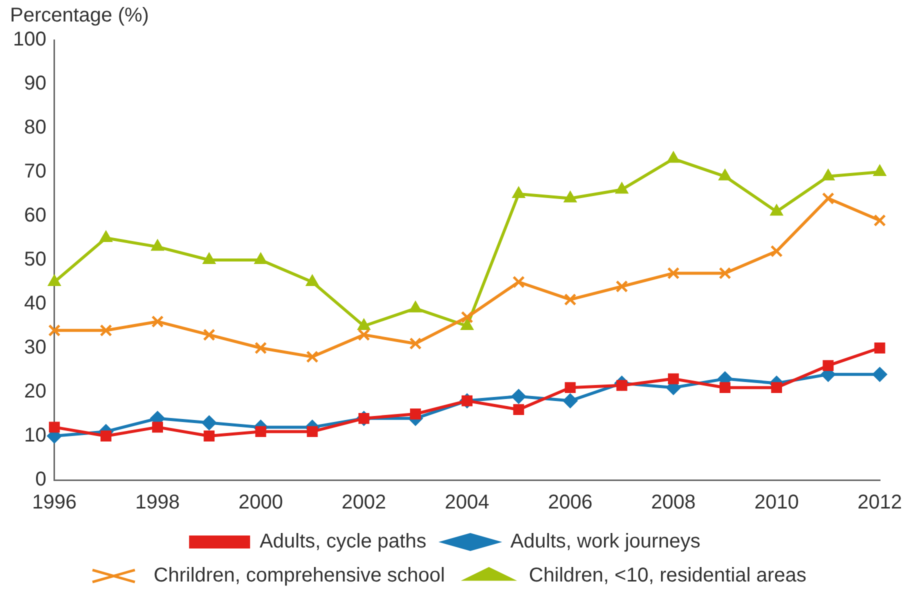 The width and height of the screenshot is (905, 596). What do you see at coordinates (673, 503) in the screenshot?
I see `x-tick-label: 2008` at bounding box center [673, 503].